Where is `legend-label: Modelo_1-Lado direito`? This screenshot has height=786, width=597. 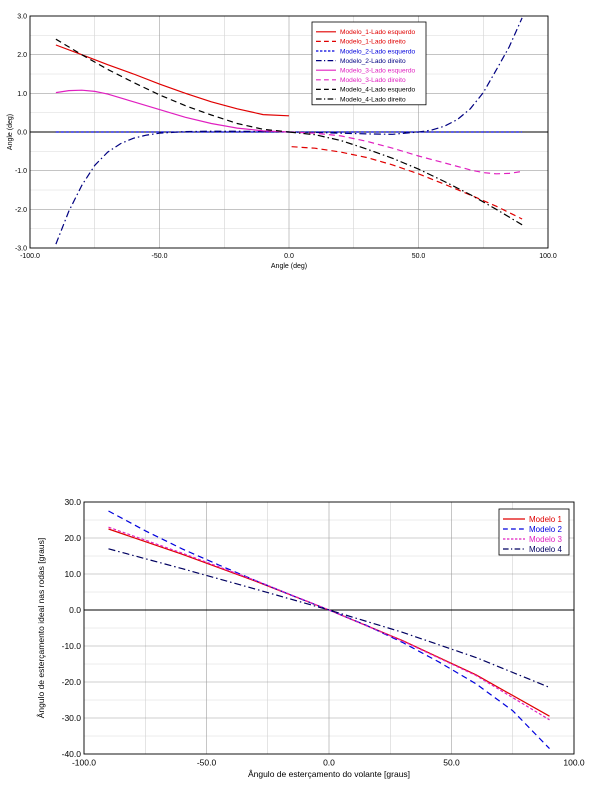
legend-label: Modelo_1-Lado direito is located at coordinates (373, 42).